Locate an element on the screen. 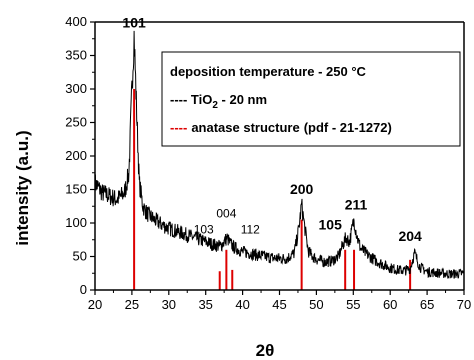 The height and width of the screenshot is (360, 474). y-tick-label: 400 is located at coordinates (76, 21).